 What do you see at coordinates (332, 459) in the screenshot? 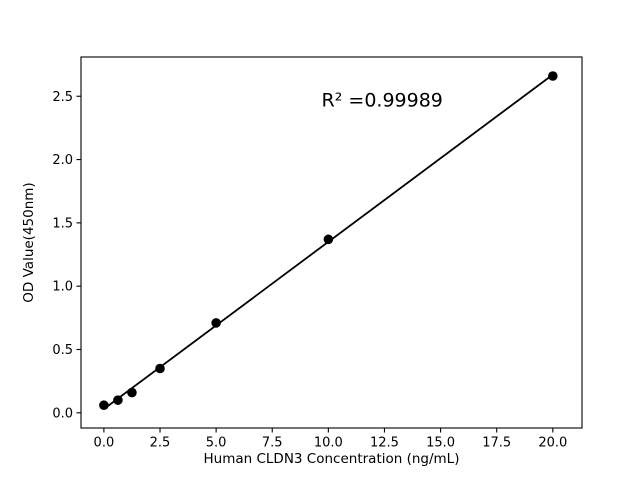
I see `x-axis-label: Human CLDN3 Concentration (ng/mL)` at bounding box center [332, 459].